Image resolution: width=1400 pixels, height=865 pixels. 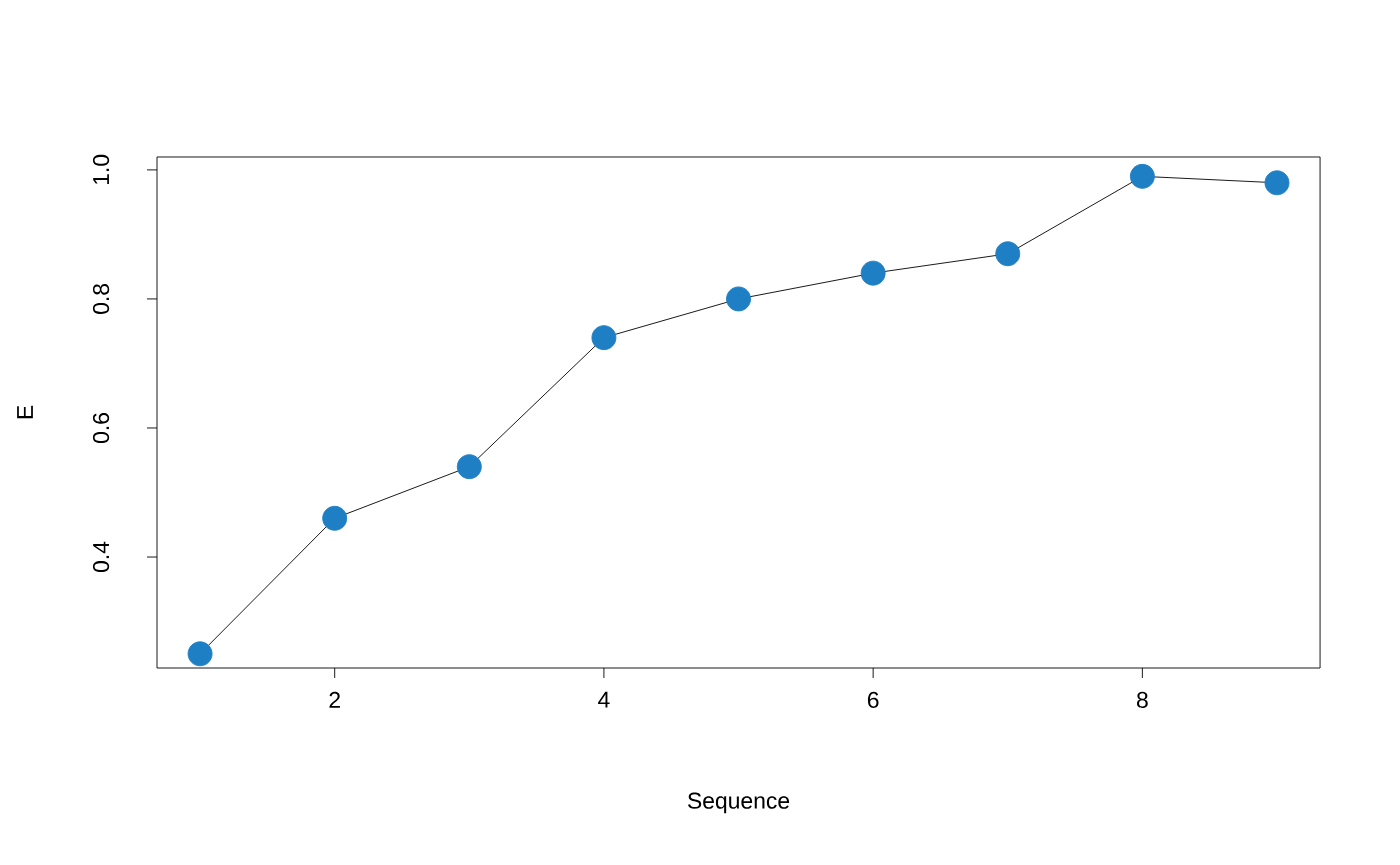 I want to click on y-tick-label: 0.4, so click(x=101, y=557).